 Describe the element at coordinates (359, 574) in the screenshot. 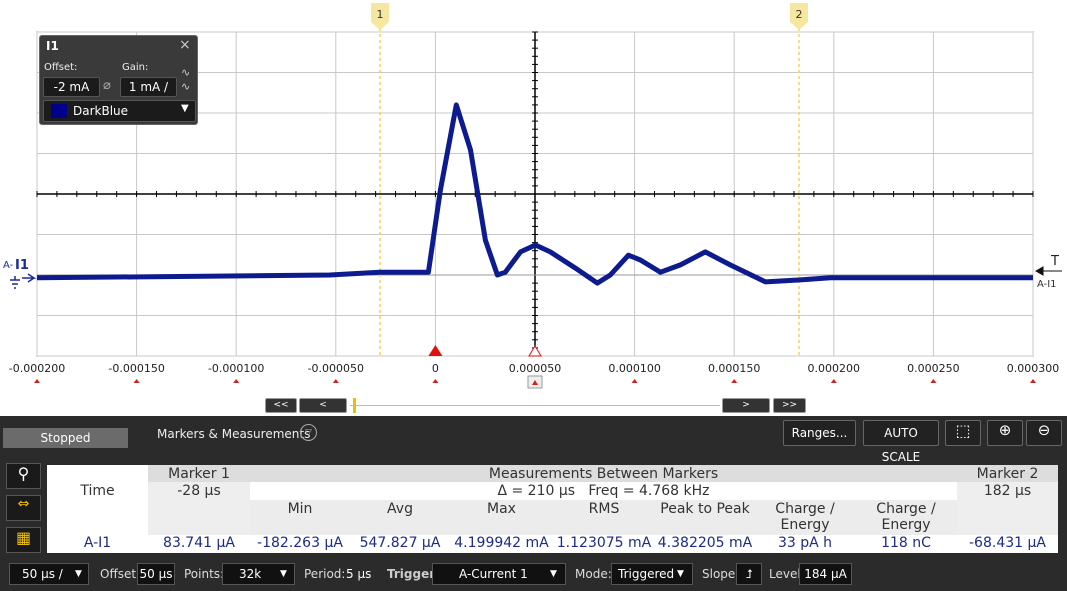

I see `period-value: 5 µs` at that location.